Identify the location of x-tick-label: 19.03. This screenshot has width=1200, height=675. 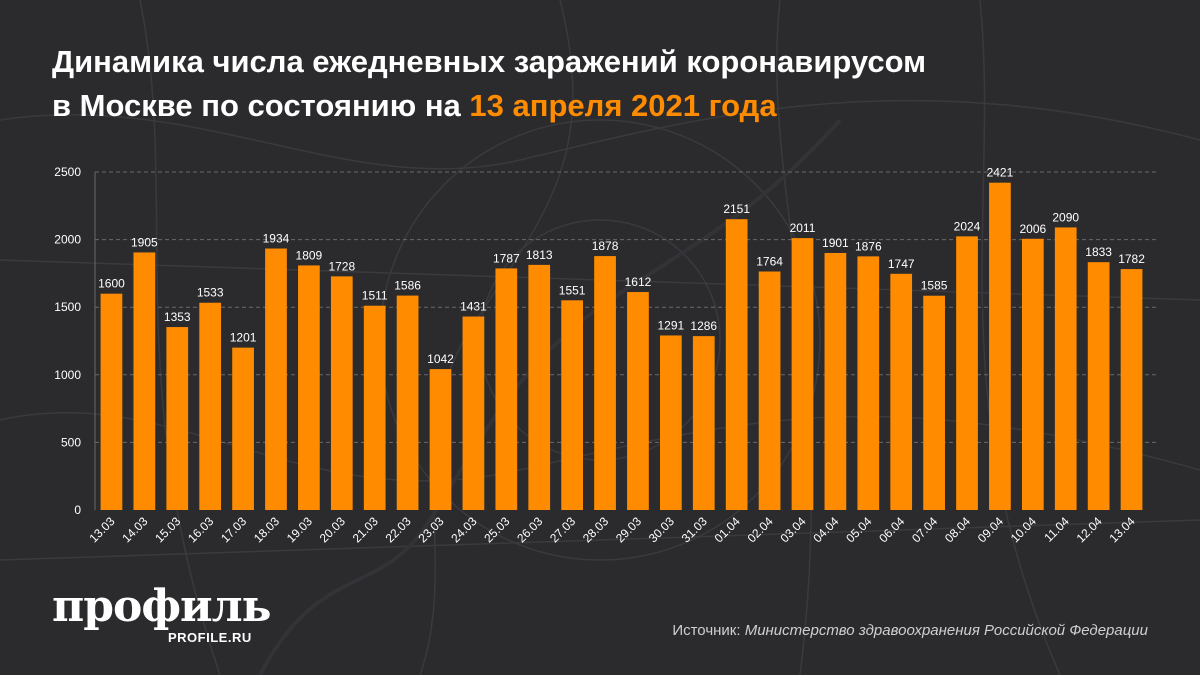
(299, 529).